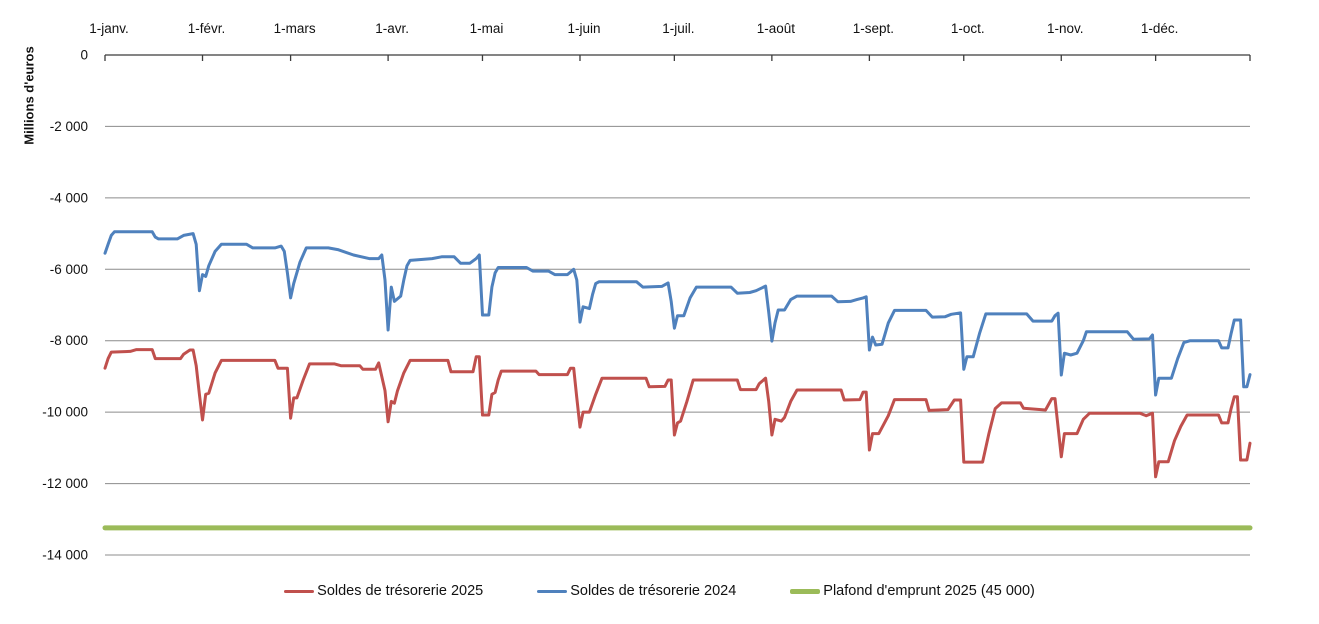 The image size is (1319, 624). I want to click on svg-text: -6 000, so click(69, 269).